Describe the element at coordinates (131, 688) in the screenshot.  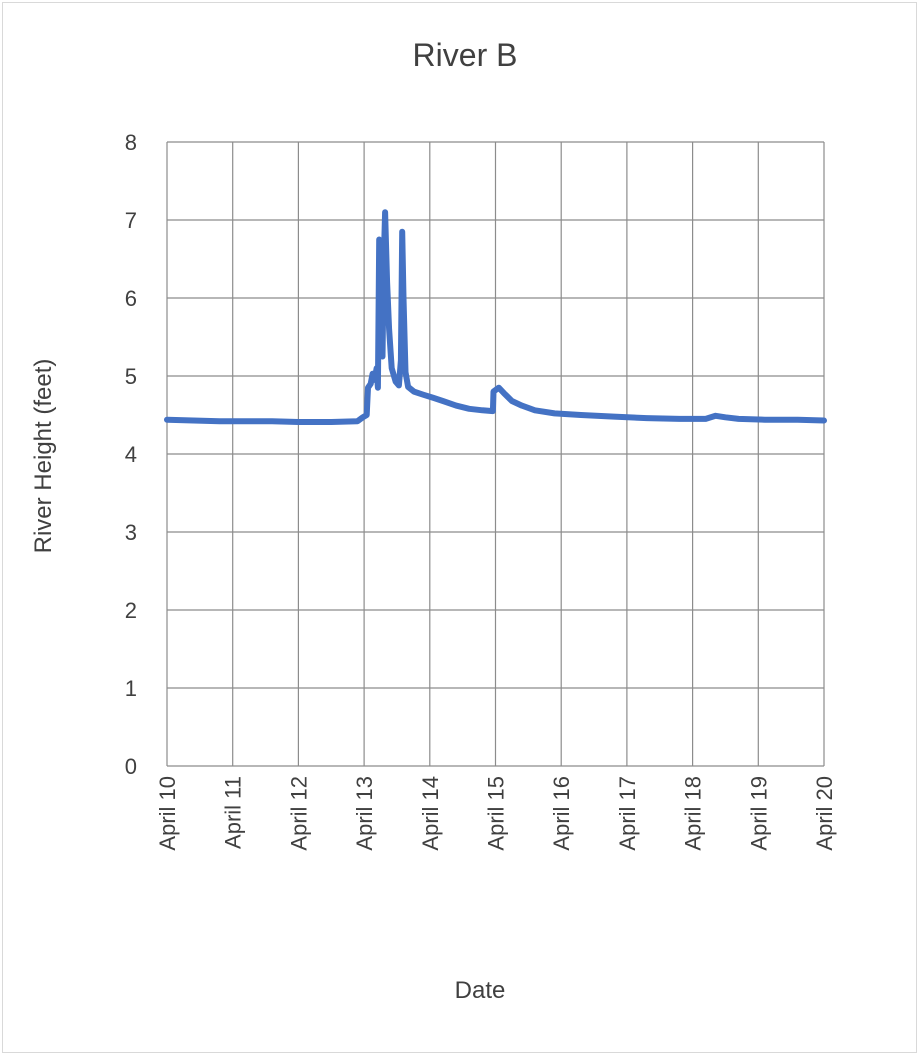
I see `y-tick-label: 1` at that location.